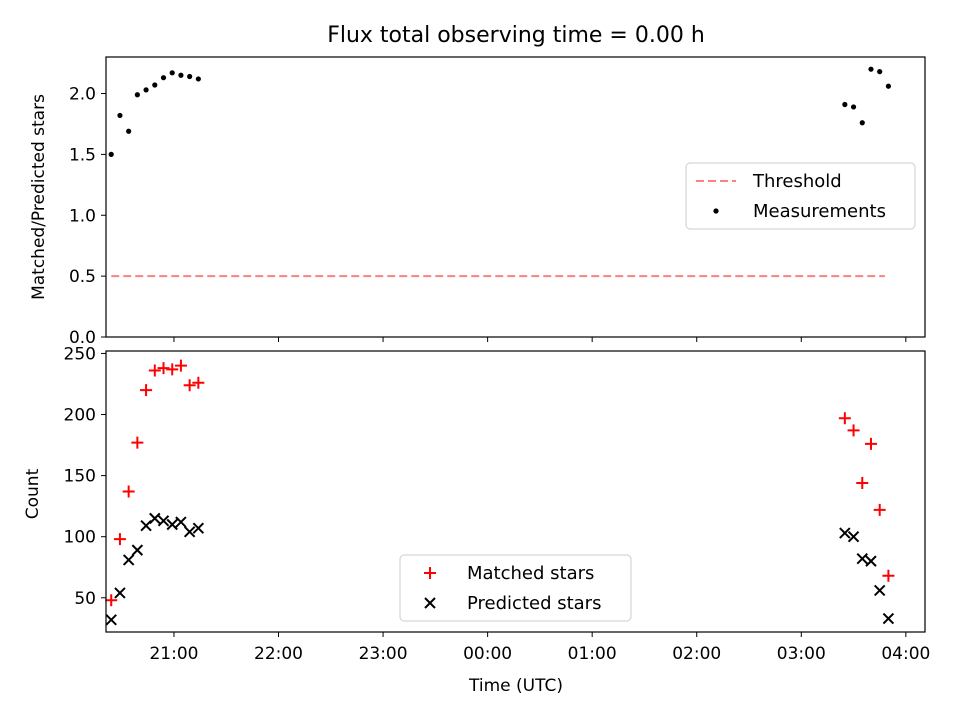 The height and width of the screenshot is (720, 960). I want to click on ratio-y-tick-label: 1.0, so click(82, 216).